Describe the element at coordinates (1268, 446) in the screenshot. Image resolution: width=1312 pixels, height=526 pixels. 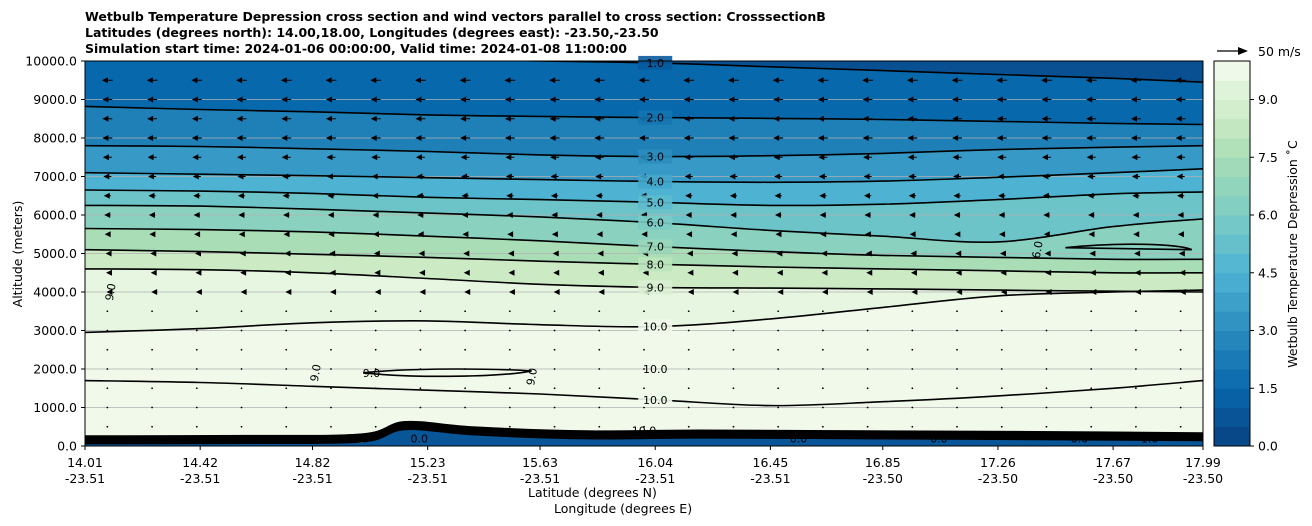
I see `colorbar-tick-label-0: 0.0` at that location.